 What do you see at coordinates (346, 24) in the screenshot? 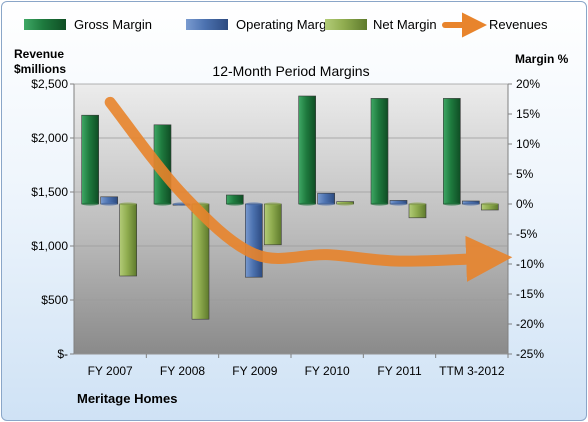
I see `legend-swatch-net-margin` at bounding box center [346, 24].